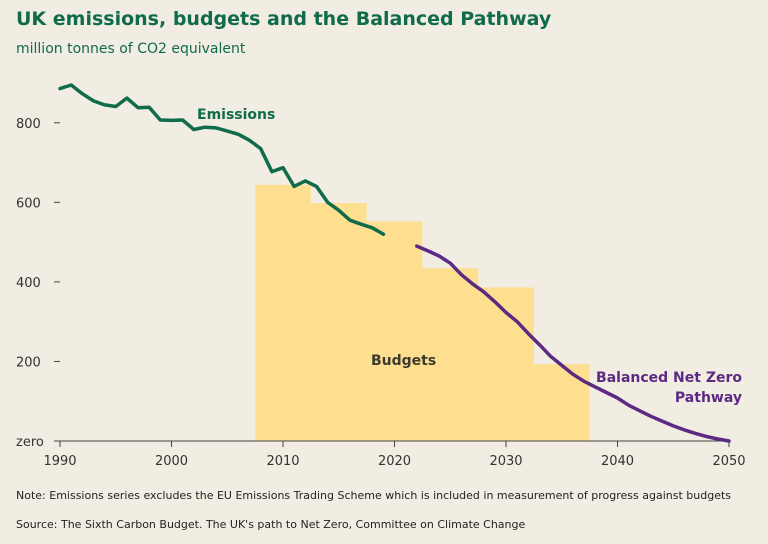  I want to click on pathway-label-line2: Pathway, so click(708, 398).